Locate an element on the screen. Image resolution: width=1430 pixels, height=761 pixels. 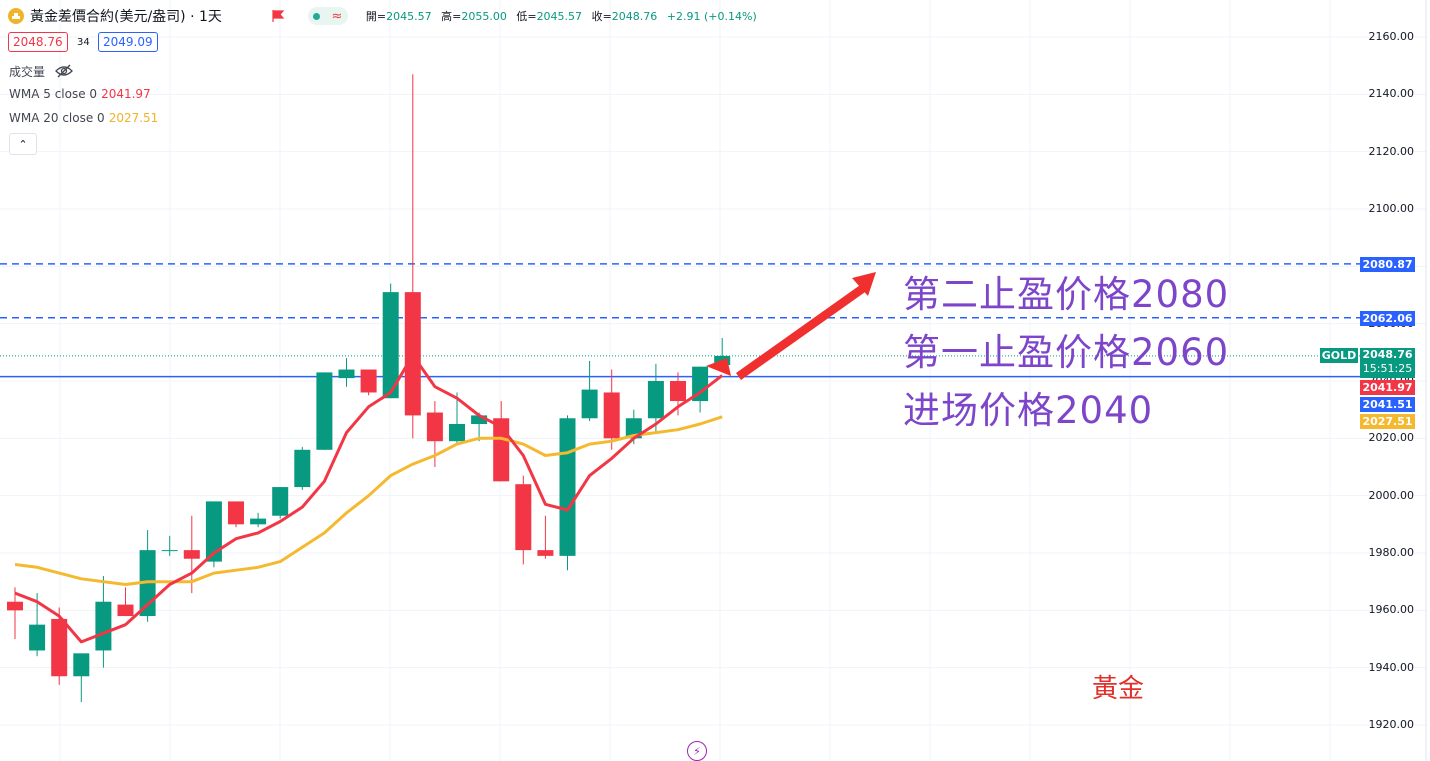
annotation-entry: 进场价格2040 is located at coordinates (1028, 410).